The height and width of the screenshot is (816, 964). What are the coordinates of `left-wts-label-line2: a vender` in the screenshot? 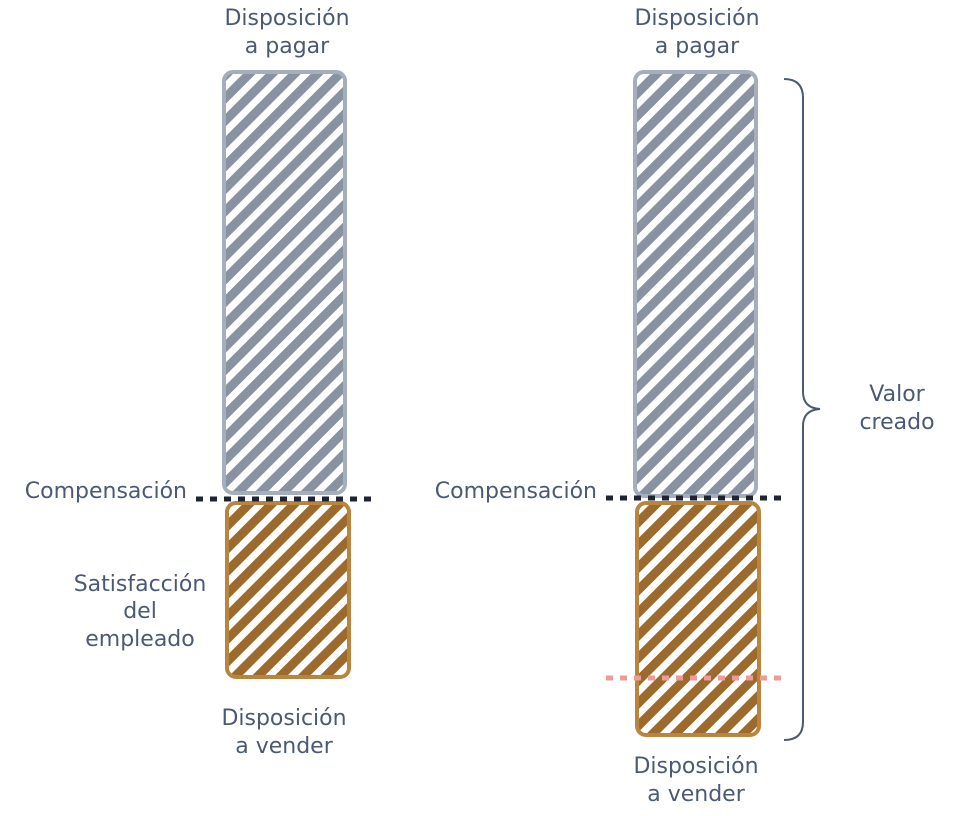 It's located at (284, 746).